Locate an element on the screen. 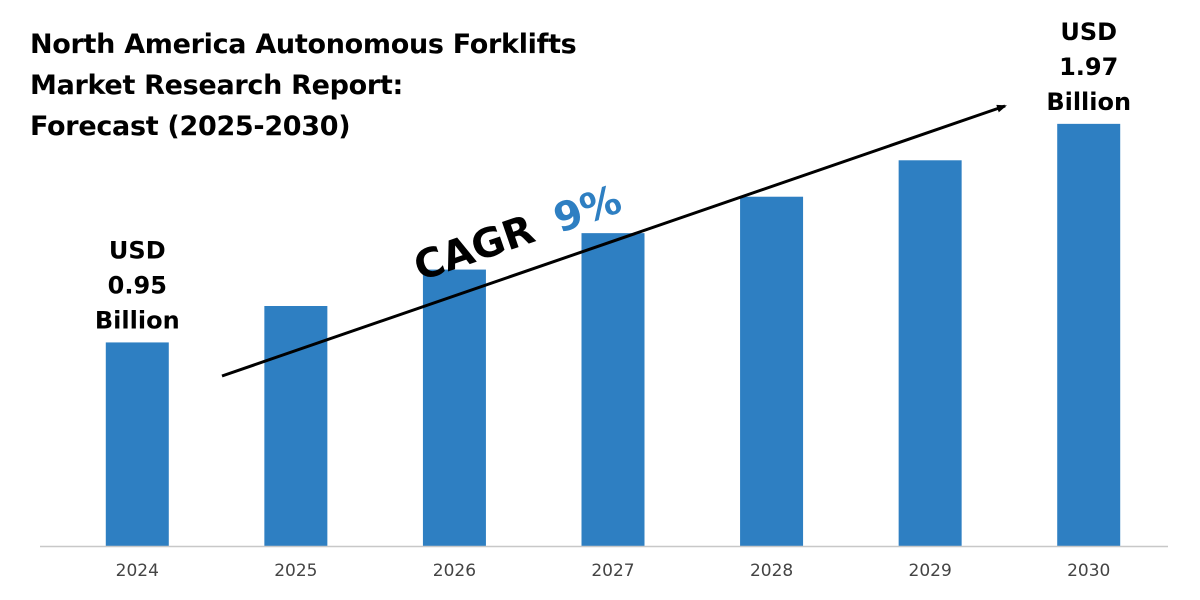  x-tick-2027: 2027 is located at coordinates (612, 571).